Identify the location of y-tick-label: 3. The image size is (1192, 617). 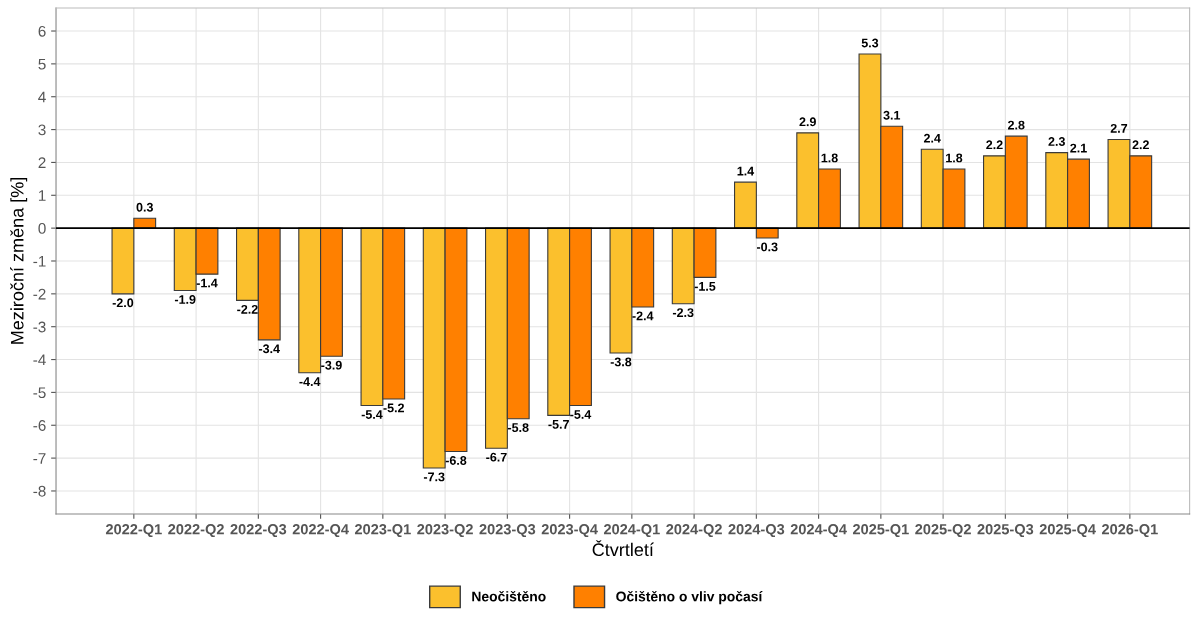
(42, 130).